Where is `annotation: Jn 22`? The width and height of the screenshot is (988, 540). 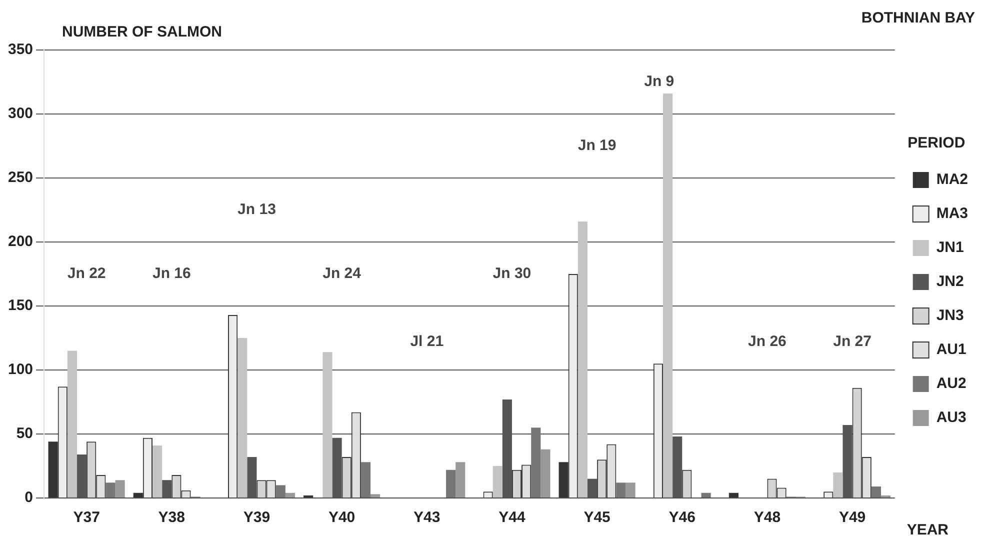
annotation: Jn 22 is located at coordinates (86, 273).